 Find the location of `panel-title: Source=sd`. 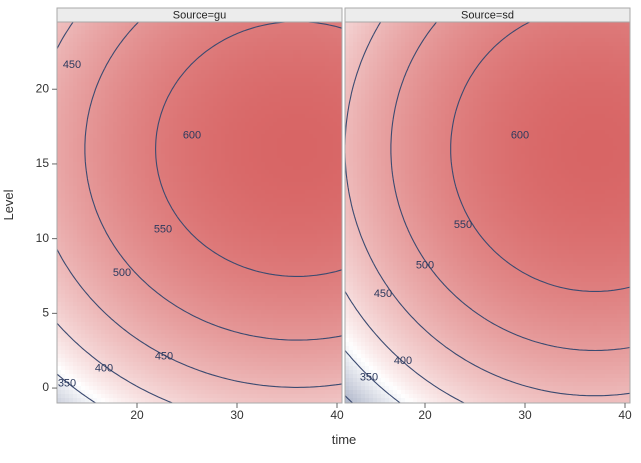

panel-title: Source=sd is located at coordinates (487, 15).